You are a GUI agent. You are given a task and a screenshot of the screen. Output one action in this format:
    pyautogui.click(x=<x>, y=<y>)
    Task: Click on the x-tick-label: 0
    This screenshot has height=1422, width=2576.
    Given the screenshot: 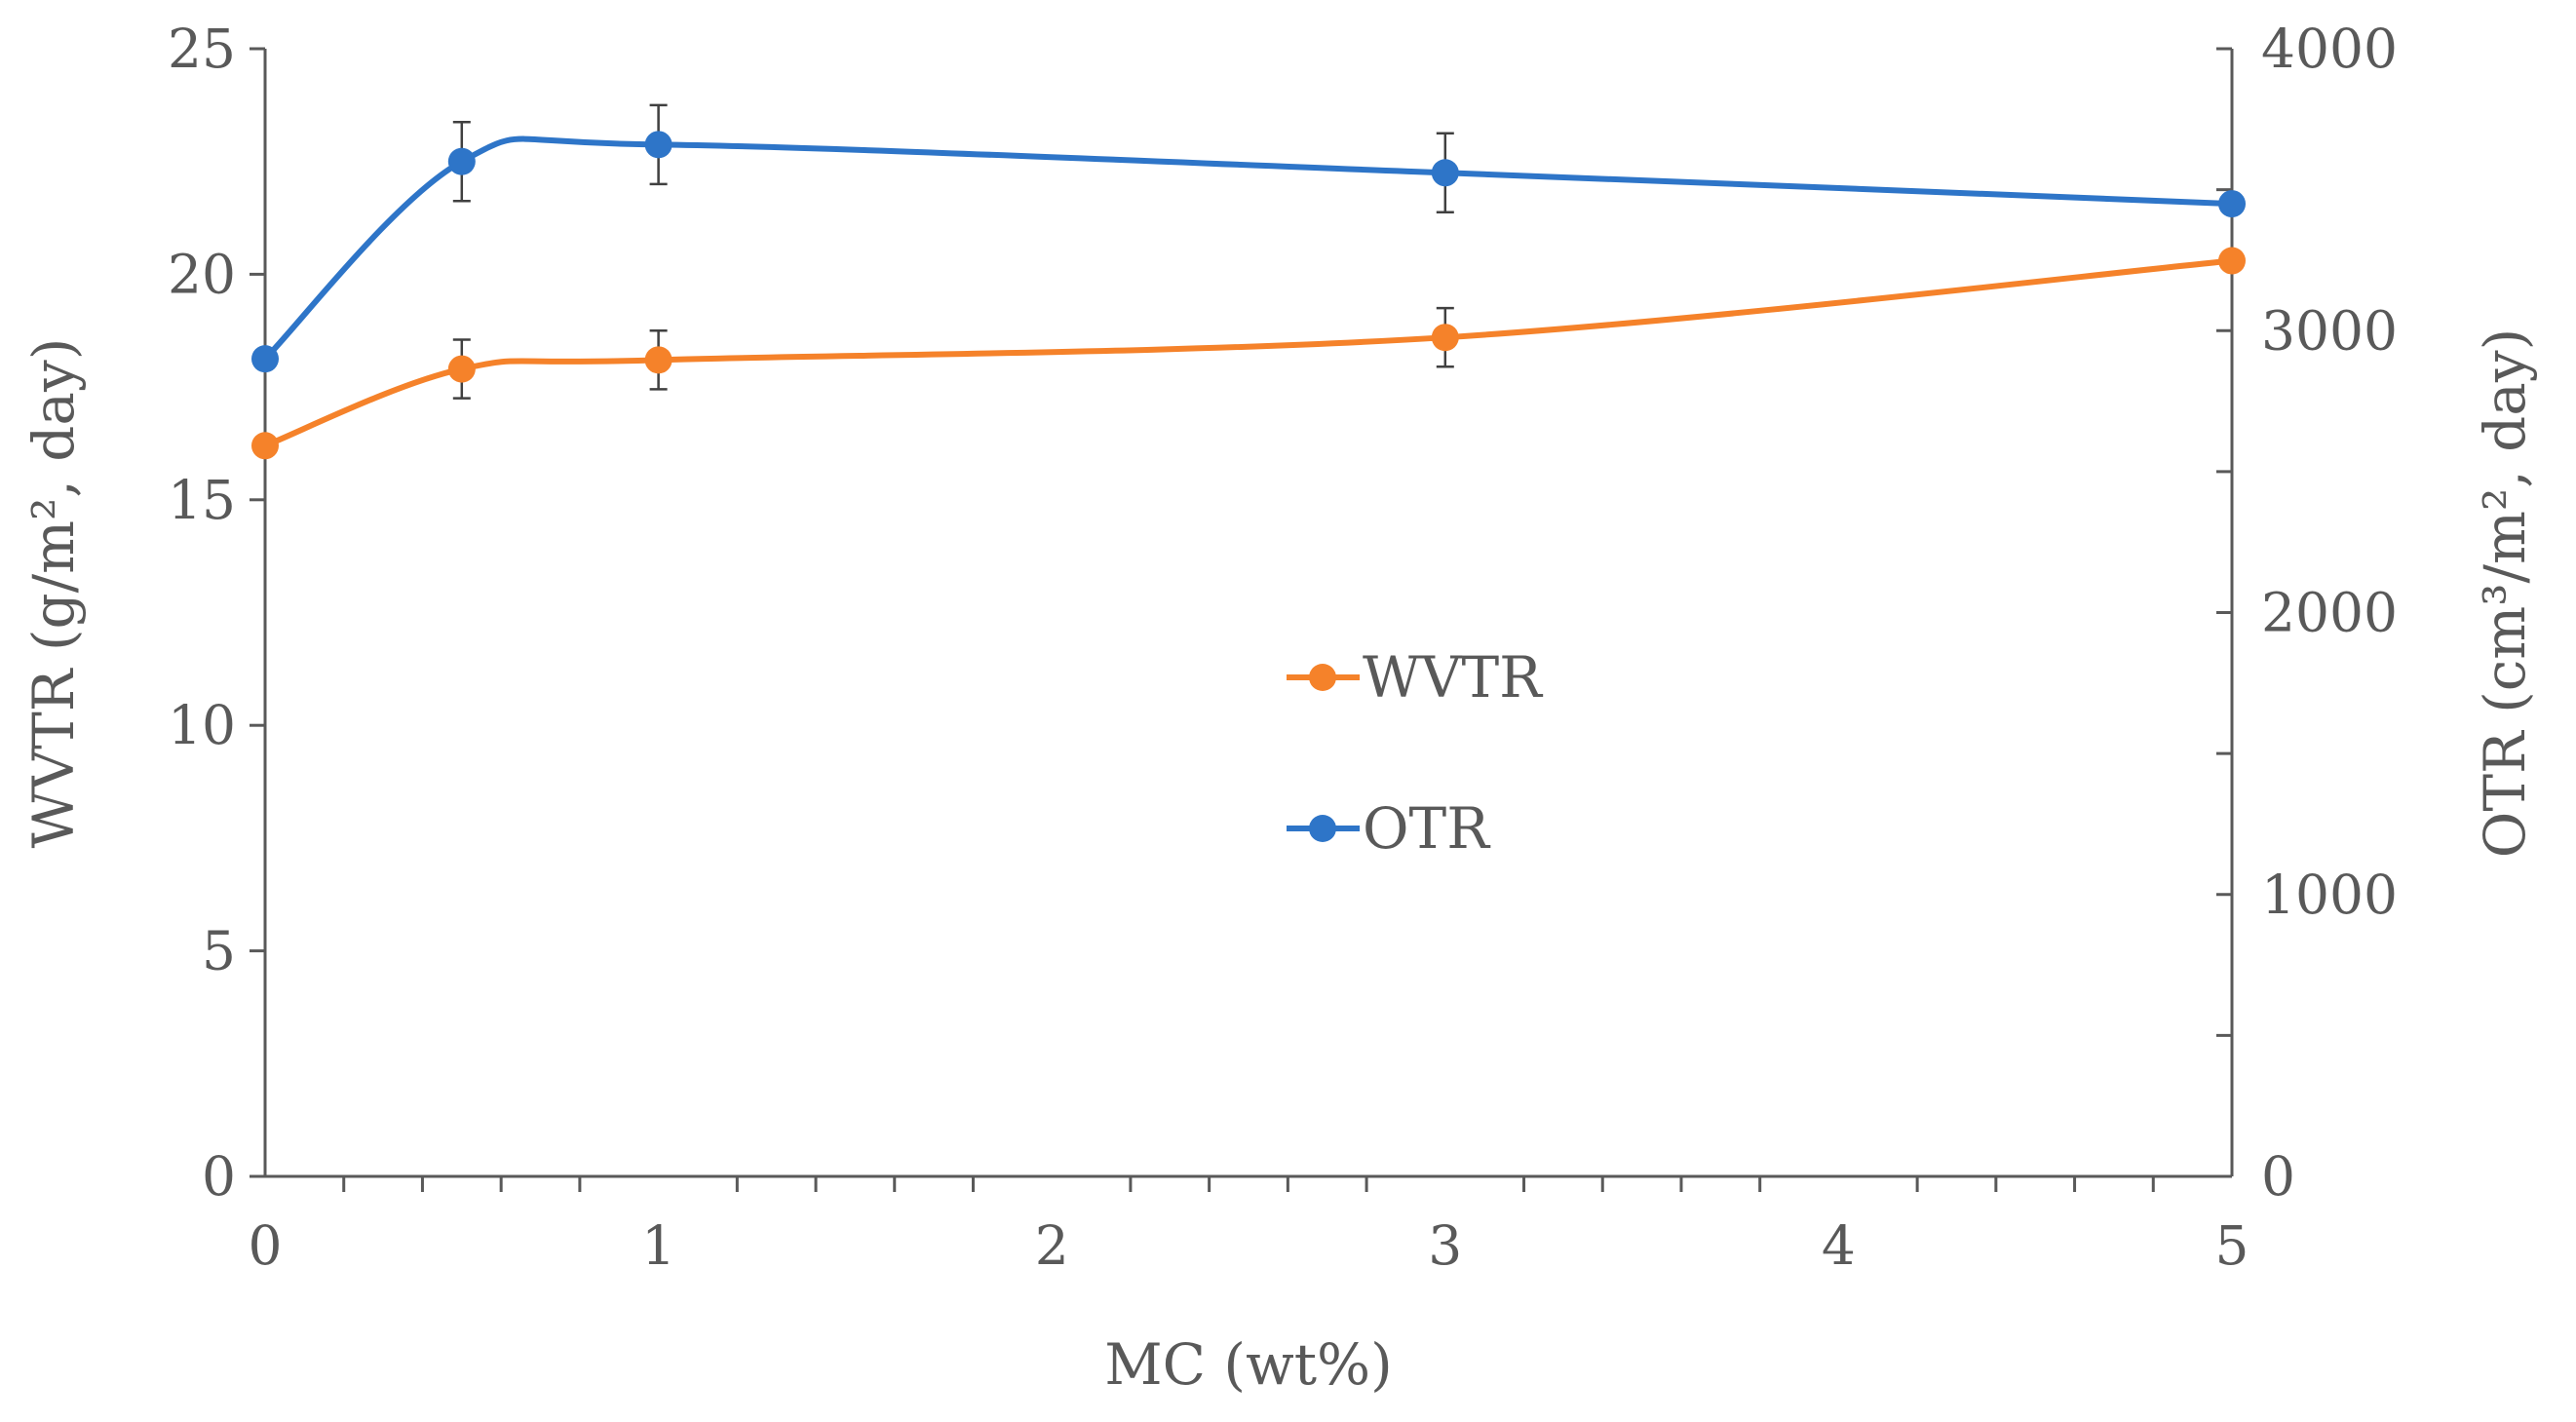 What is the action you would take?
    pyautogui.click(x=266, y=1245)
    